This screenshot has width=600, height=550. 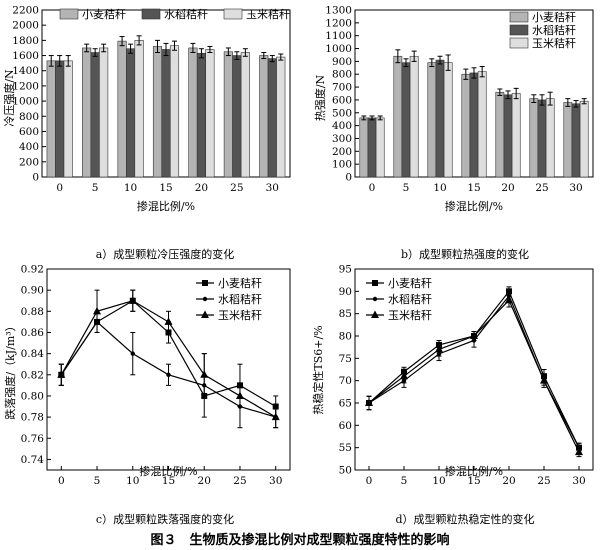 What do you see at coordinates (165, 254) in the screenshot?
I see `panel-a-caption: a）成型颗粒冷压强度的变化` at bounding box center [165, 254].